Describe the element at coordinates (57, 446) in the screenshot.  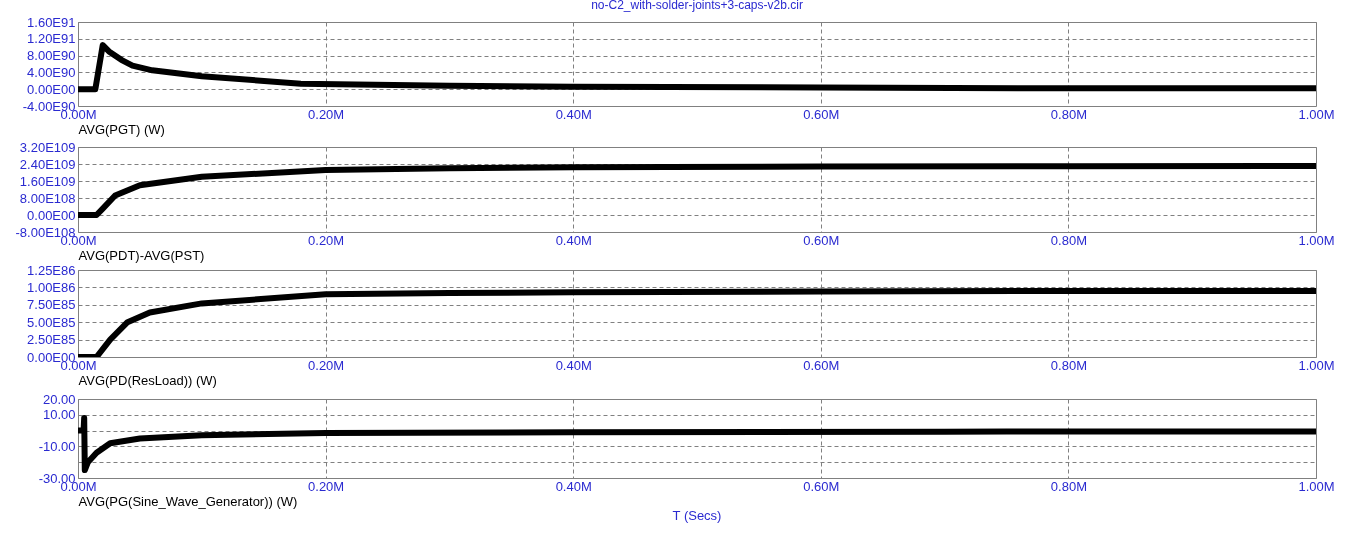
I see `y-tick-label: -10.00` at that location.